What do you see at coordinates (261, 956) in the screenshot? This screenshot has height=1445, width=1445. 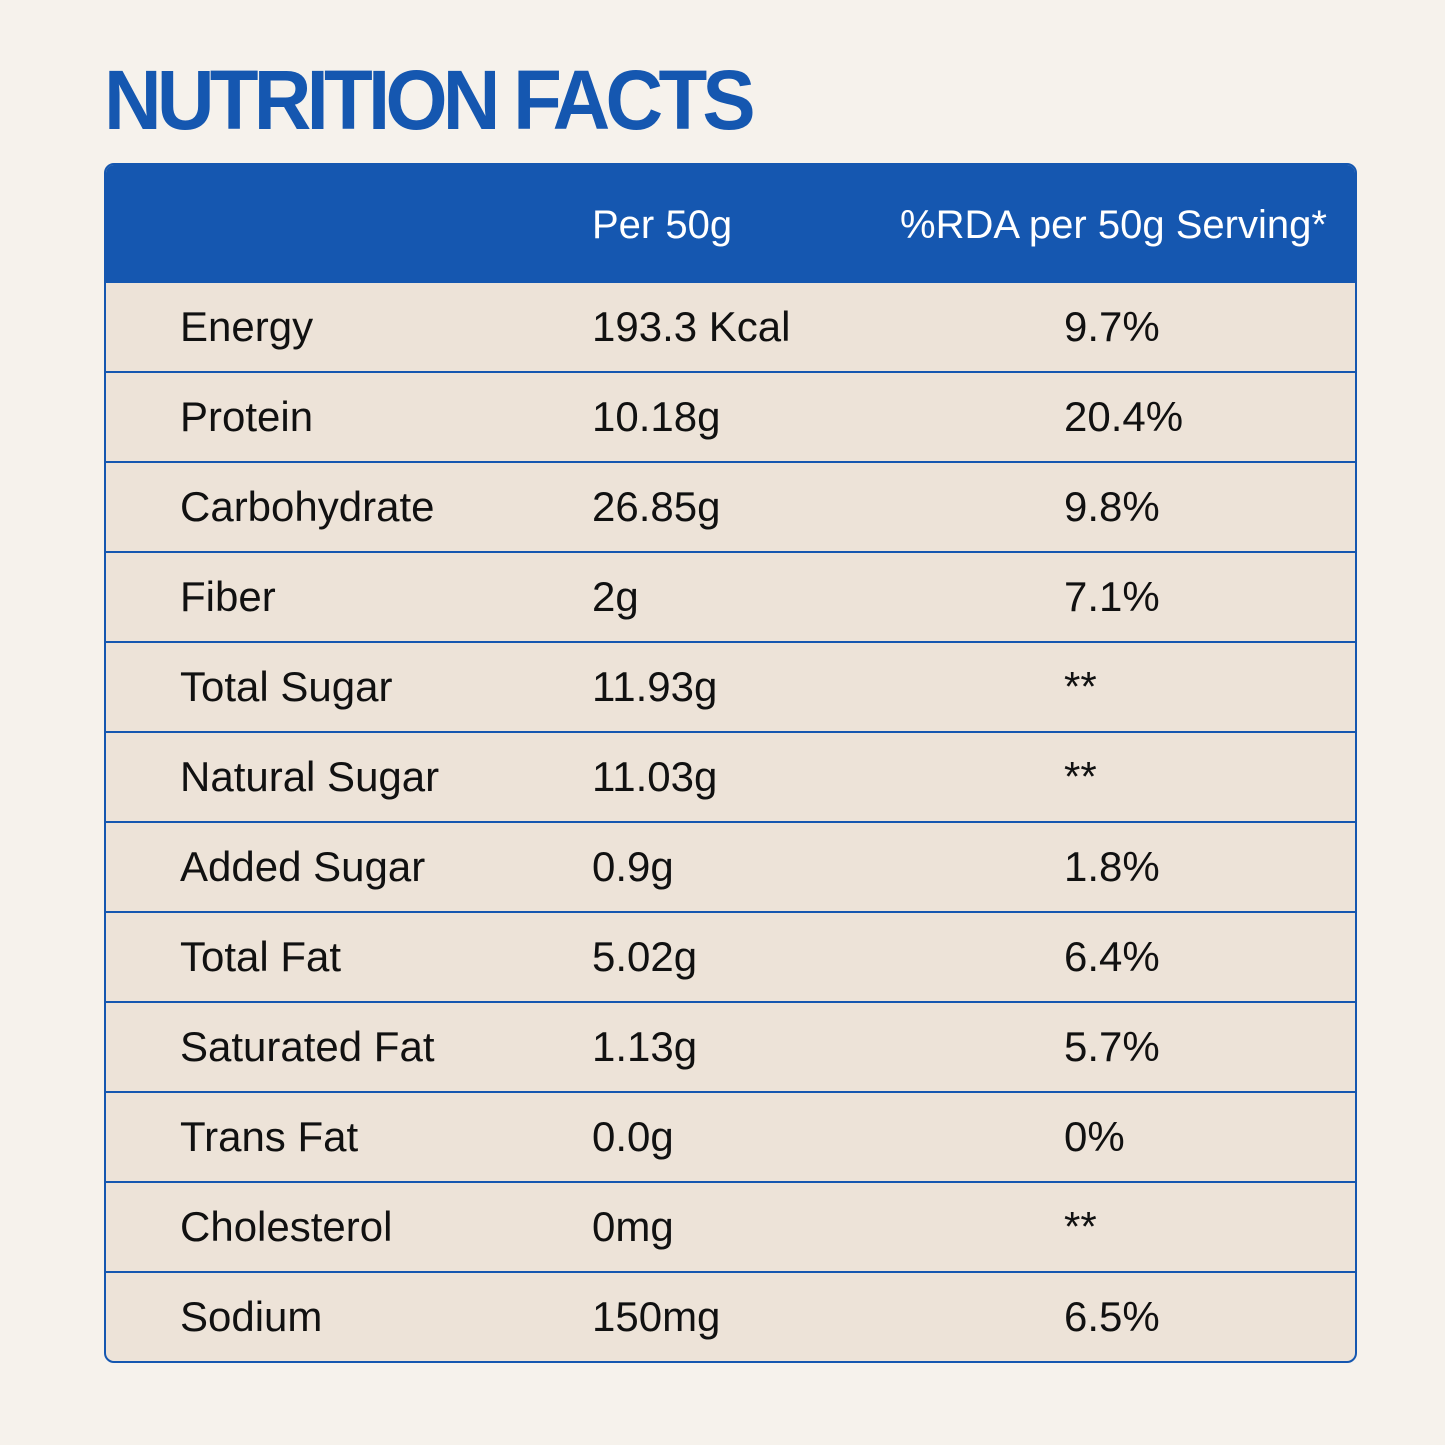 I see `table-cell: Total Fat` at bounding box center [261, 956].